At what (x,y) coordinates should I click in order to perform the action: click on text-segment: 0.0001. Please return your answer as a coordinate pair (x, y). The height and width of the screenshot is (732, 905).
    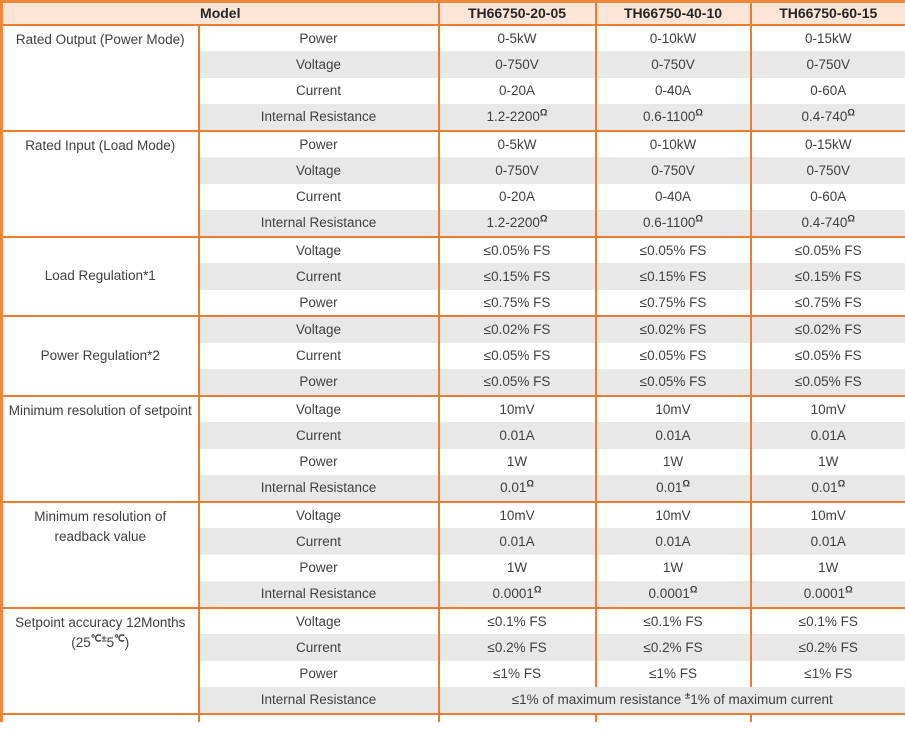
    Looking at the image, I should click on (824, 594).